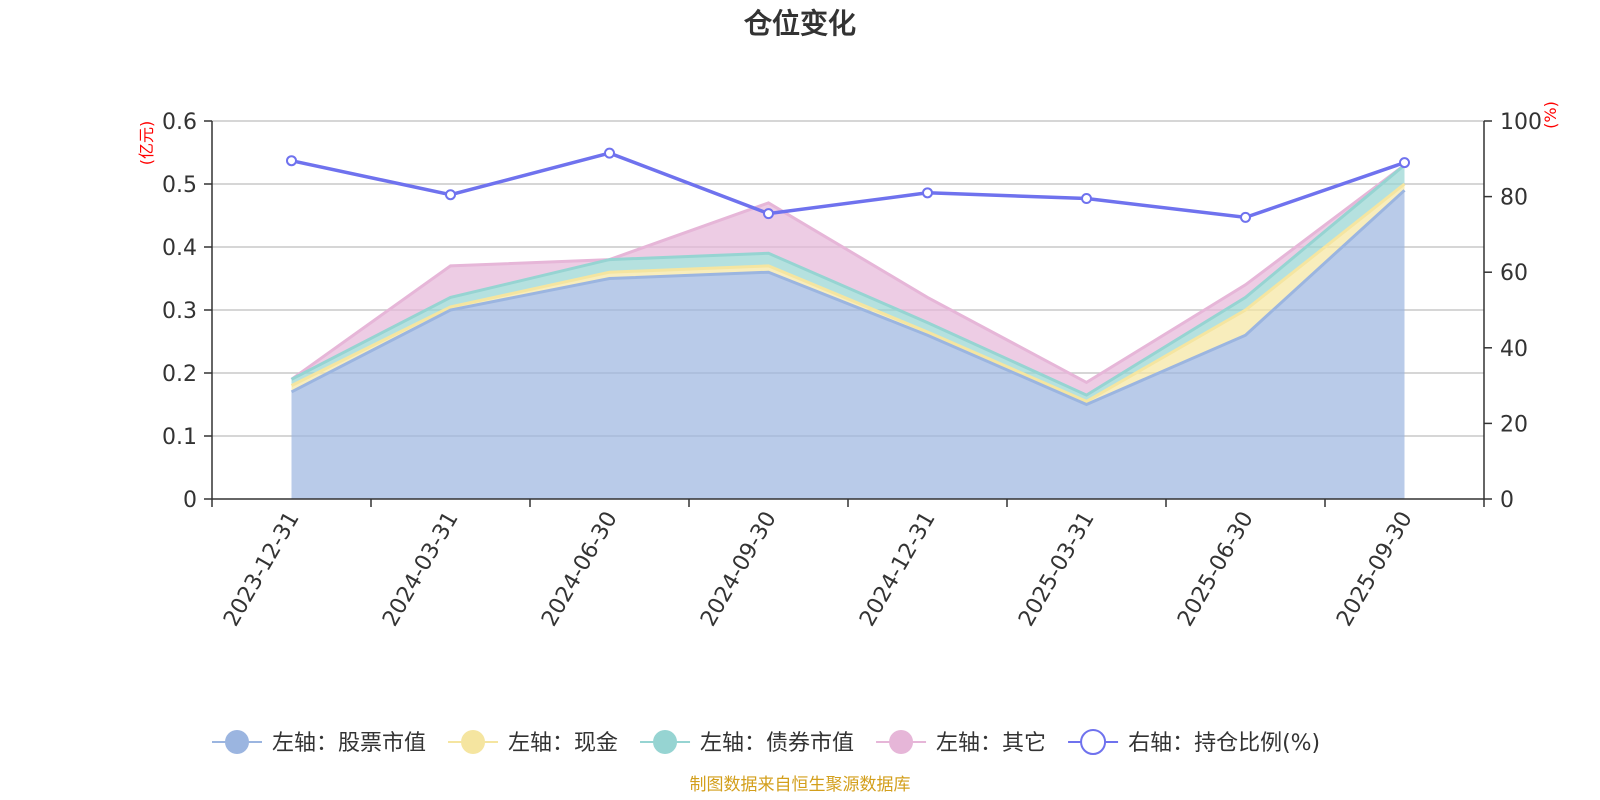 The height and width of the screenshot is (800, 1600). Describe the element at coordinates (349, 743) in the screenshot. I see `legend-label: 左轴：股票市值` at that location.